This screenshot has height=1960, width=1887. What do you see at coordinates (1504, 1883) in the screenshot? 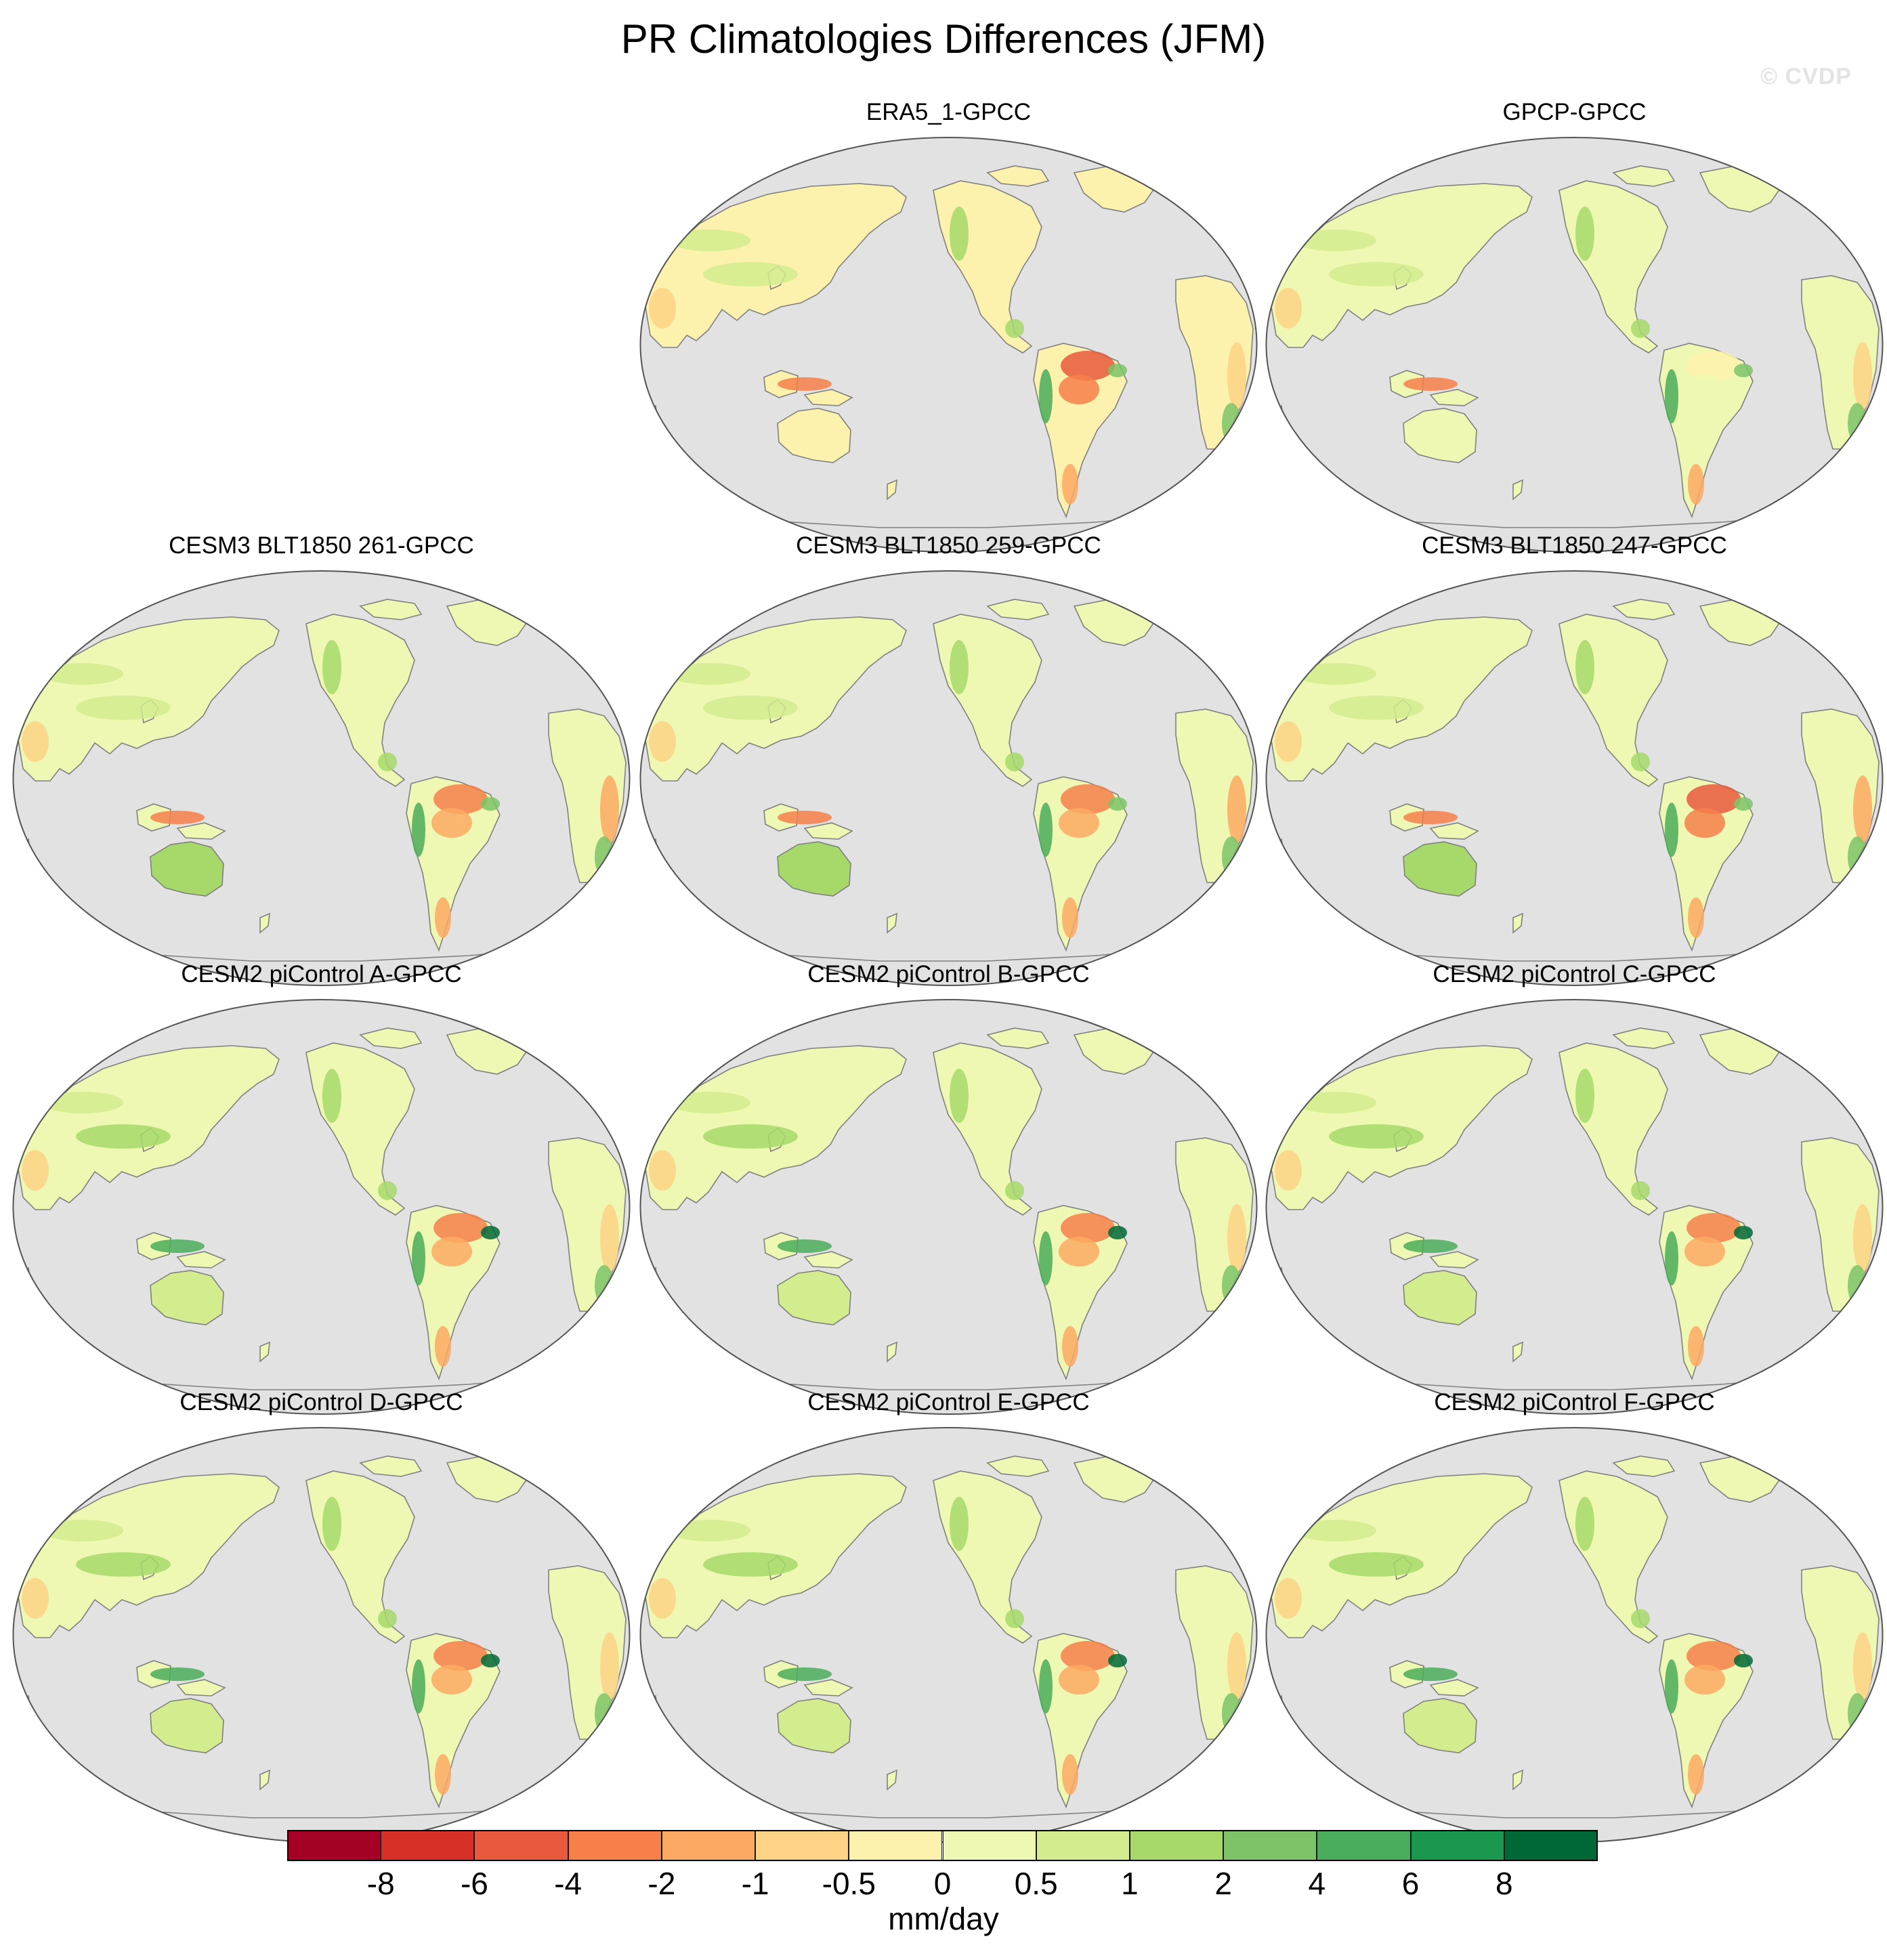
I see `colorbar-tick-label: 8` at bounding box center [1504, 1883].